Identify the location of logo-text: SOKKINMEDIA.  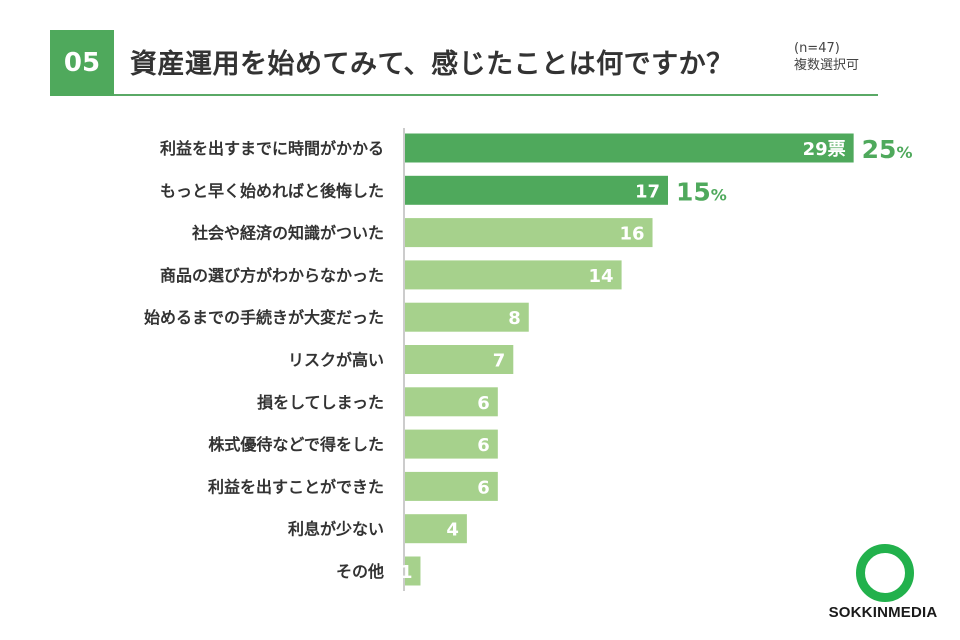
(883, 612).